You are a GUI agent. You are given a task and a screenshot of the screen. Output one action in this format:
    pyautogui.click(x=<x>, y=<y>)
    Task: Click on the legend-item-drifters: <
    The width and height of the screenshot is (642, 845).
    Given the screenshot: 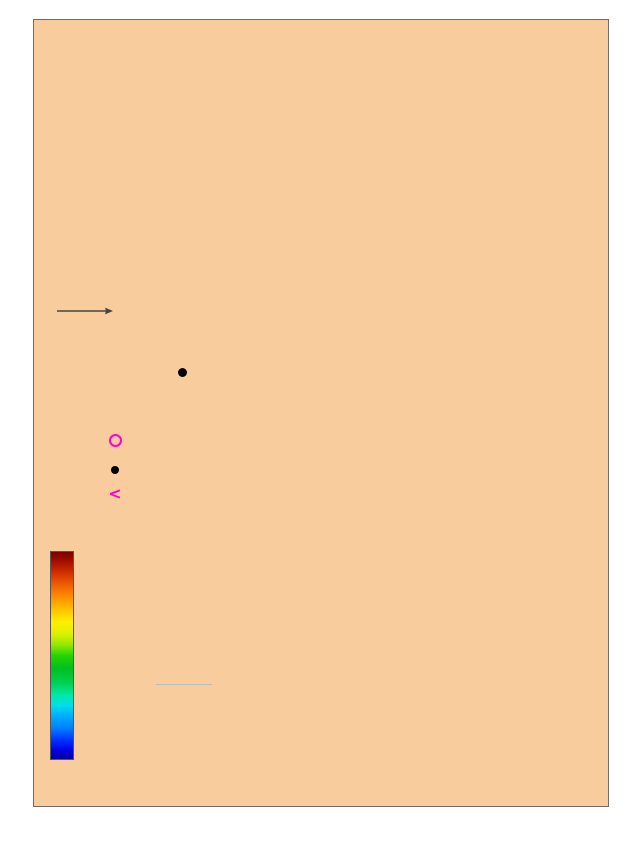 What is the action you would take?
    pyautogui.click(x=115, y=493)
    